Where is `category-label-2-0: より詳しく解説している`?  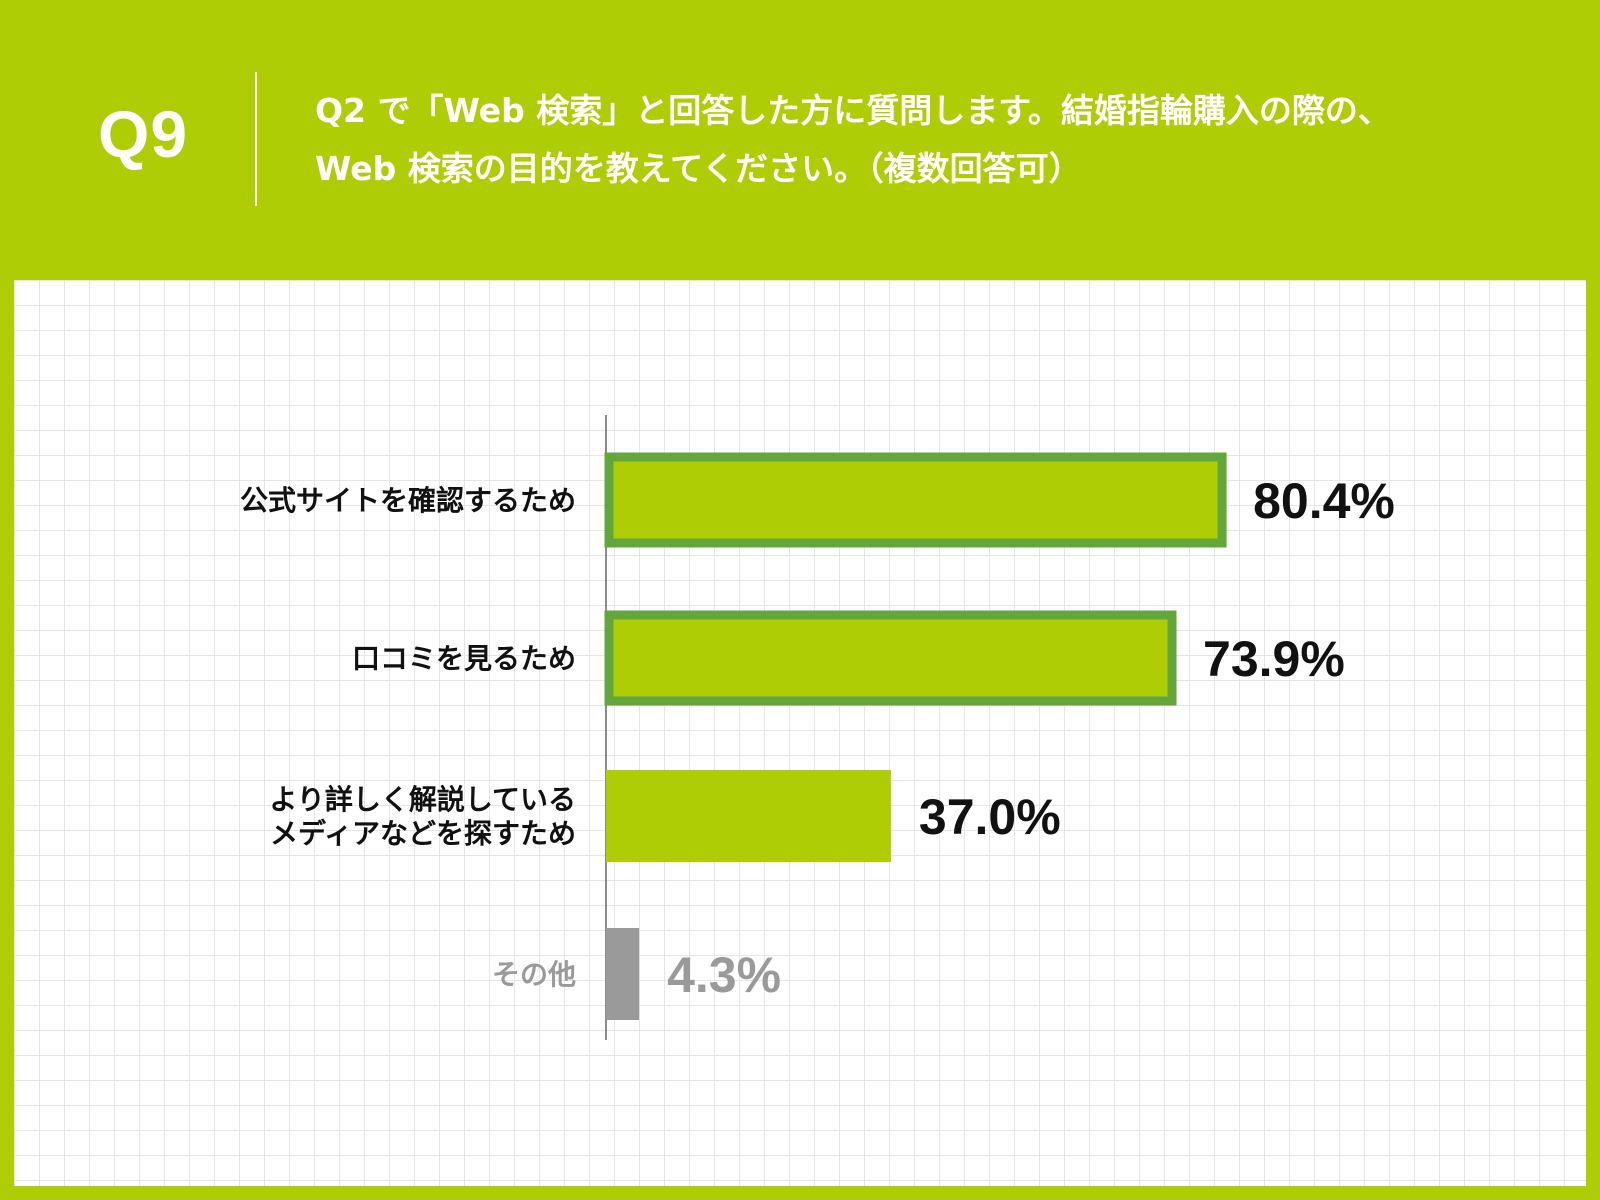 category-label-2-0: より詳しく解説している is located at coordinates (422, 799).